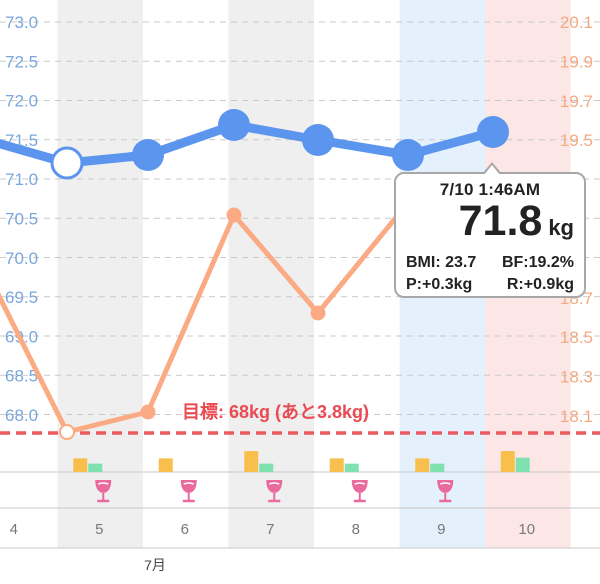  Describe the element at coordinates (301, 461) in the screenshot. I see `activity-bars` at that location.